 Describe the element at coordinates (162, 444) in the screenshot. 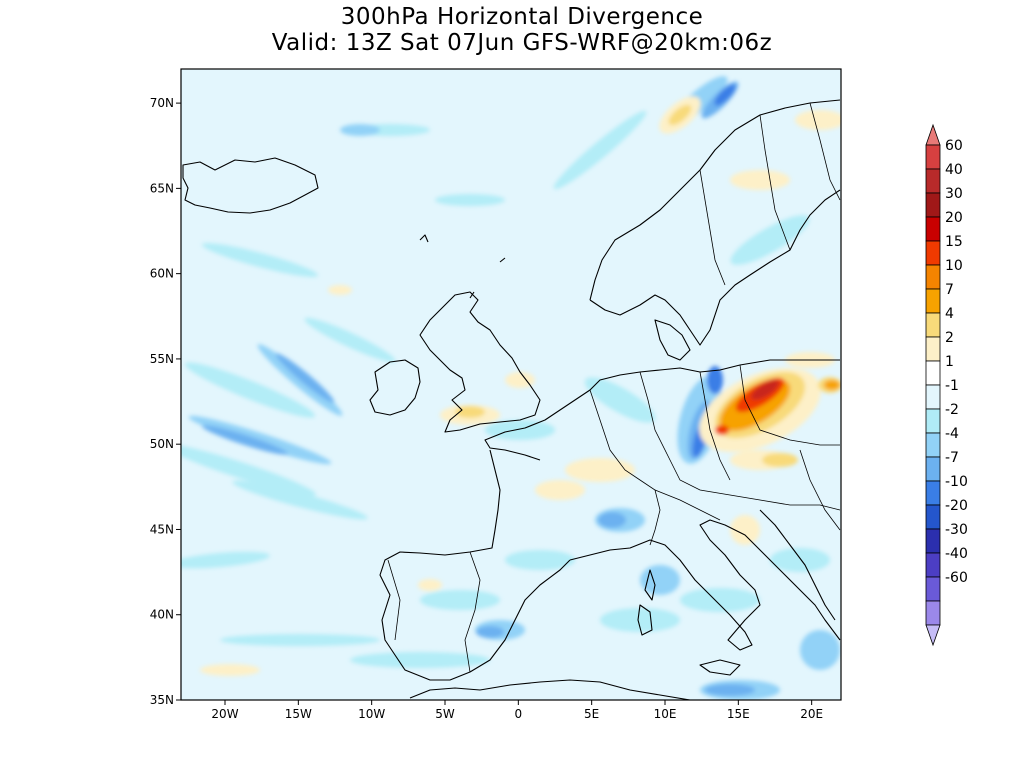

I see `lat-tick-label: 50N` at that location.